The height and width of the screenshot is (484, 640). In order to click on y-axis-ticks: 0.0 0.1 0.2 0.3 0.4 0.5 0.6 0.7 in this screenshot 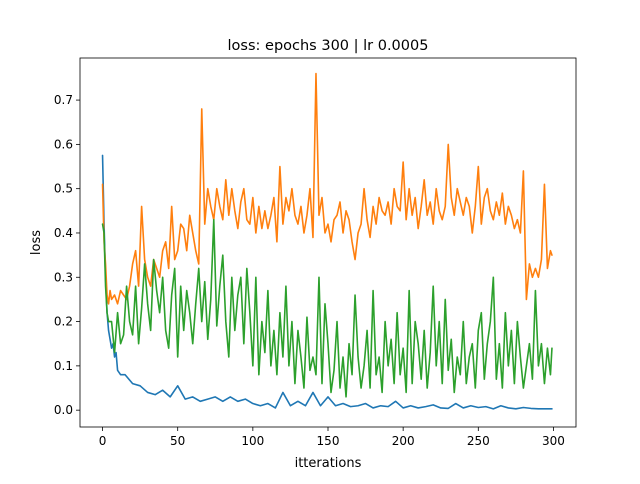, I will do `click(67, 255)`.